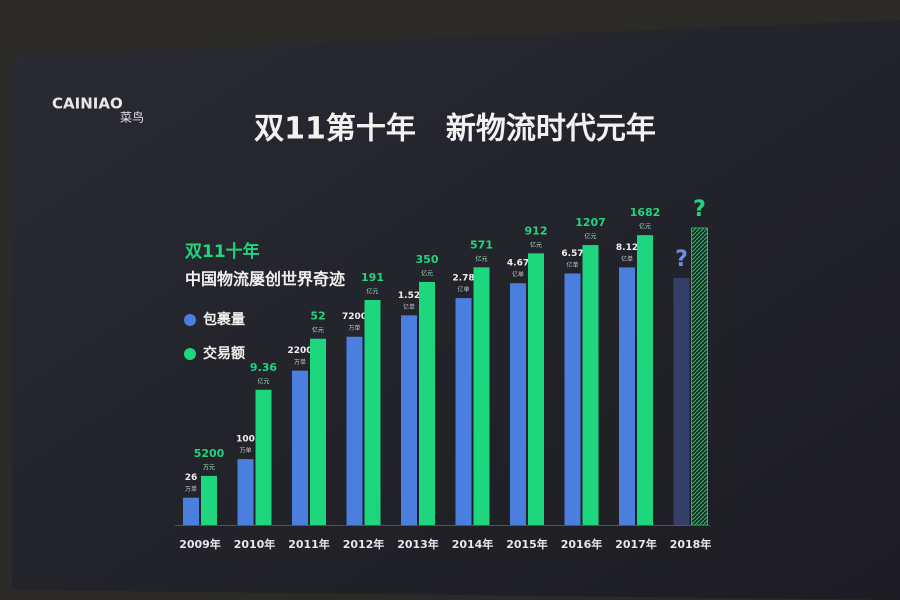 This screenshot has height=600, width=900. Describe the element at coordinates (209, 467) in the screenshot. I see `value-unit: 万元` at that location.